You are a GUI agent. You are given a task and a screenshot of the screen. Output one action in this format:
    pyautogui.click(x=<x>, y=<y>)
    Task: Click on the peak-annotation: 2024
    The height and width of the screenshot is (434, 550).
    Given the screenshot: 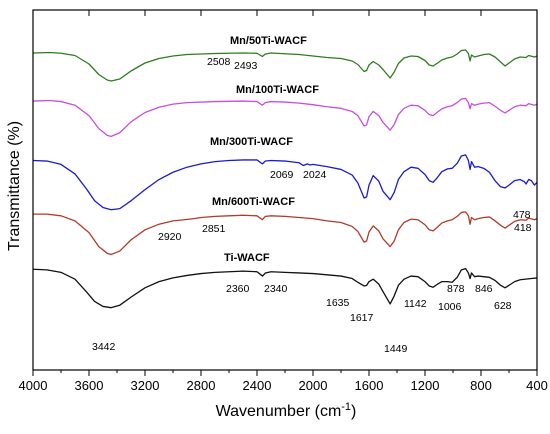 What is the action you would take?
    pyautogui.click(x=315, y=175)
    